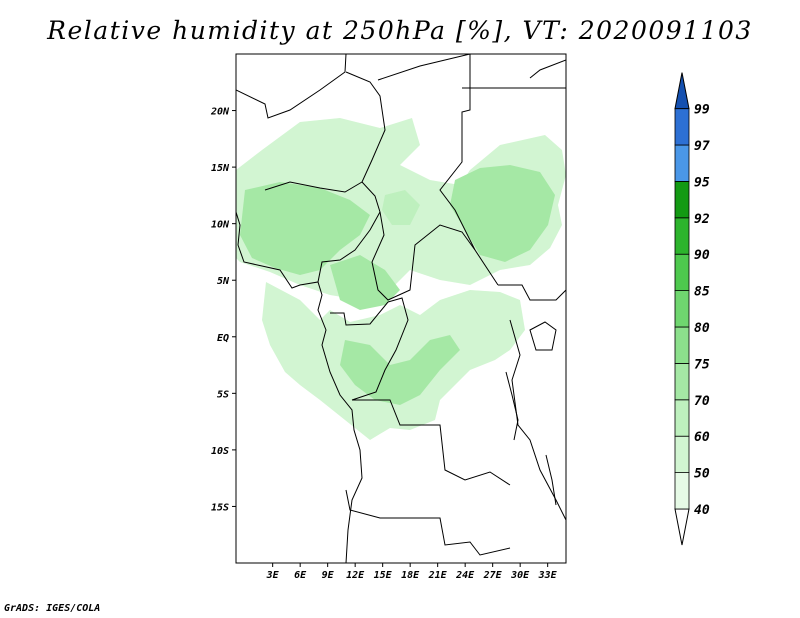  I want to click on grads-credit: GrADS: IGES/COLA, so click(52, 608).